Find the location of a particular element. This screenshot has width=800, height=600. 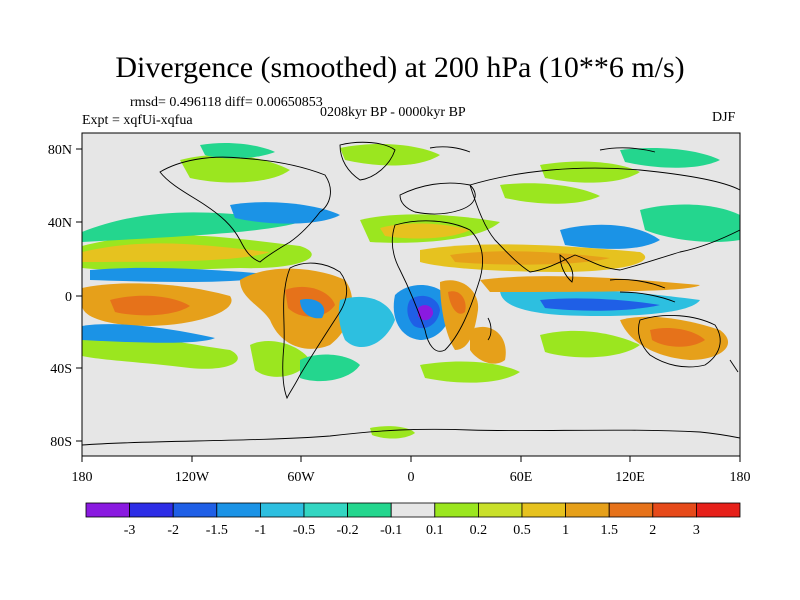

colorbar-label: -0.2 is located at coordinates (348, 530).